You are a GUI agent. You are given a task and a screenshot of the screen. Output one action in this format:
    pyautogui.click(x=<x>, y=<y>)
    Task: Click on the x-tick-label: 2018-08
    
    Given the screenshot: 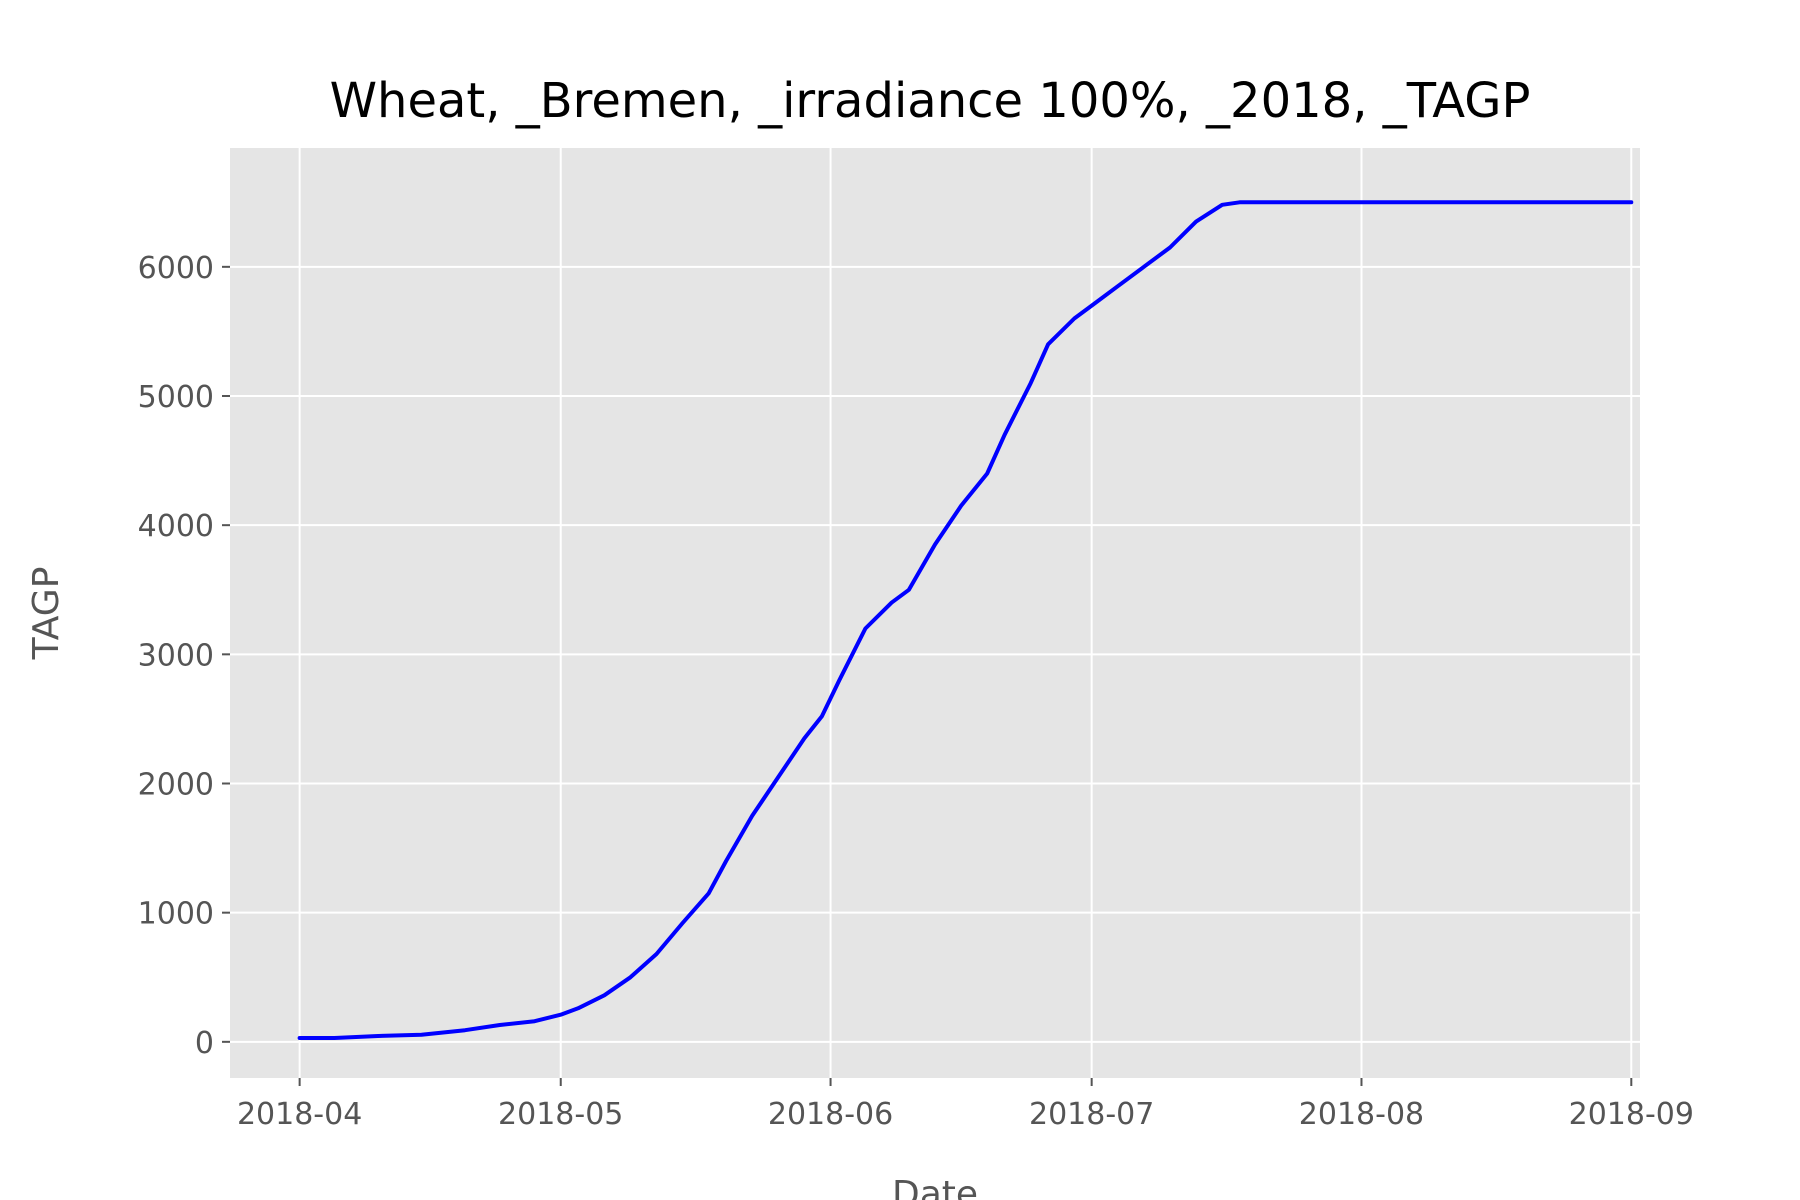 What is the action you would take?
    pyautogui.click(x=1361, y=1114)
    